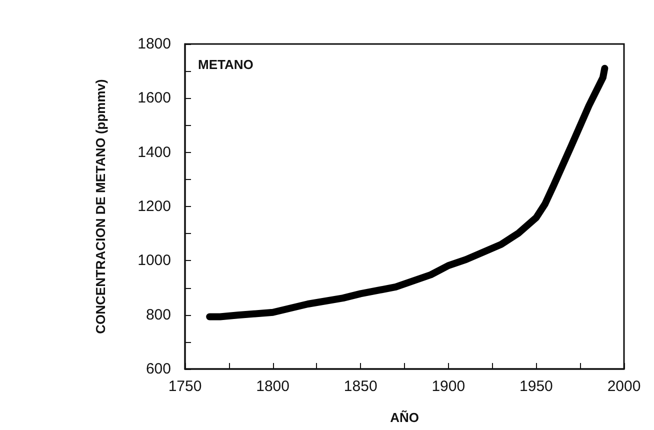 The width and height of the screenshot is (654, 430). I want to click on x-tick-label: 1950, so click(536, 386).